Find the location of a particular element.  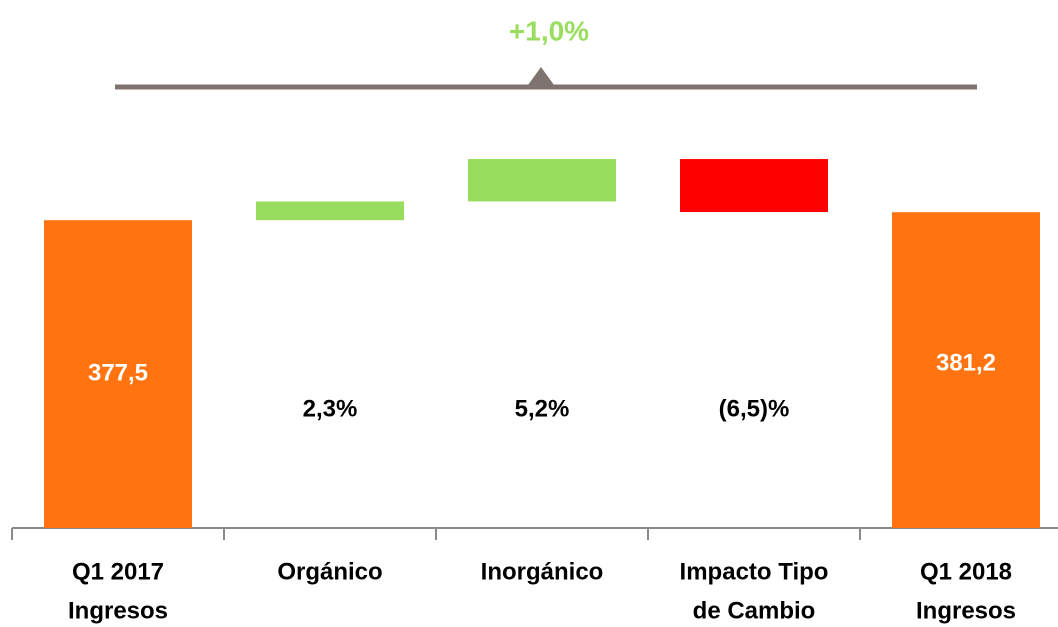

bracket-arrow is located at coordinates (541, 76).